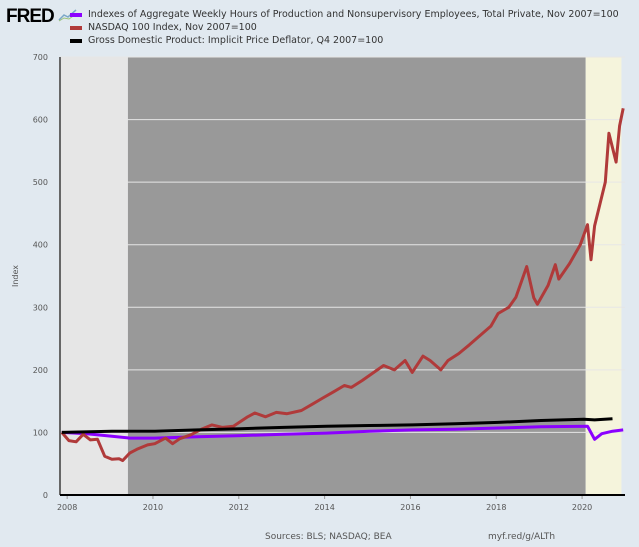  What do you see at coordinates (324, 507) in the screenshot?
I see `x-tick-label: 2014` at bounding box center [324, 507].